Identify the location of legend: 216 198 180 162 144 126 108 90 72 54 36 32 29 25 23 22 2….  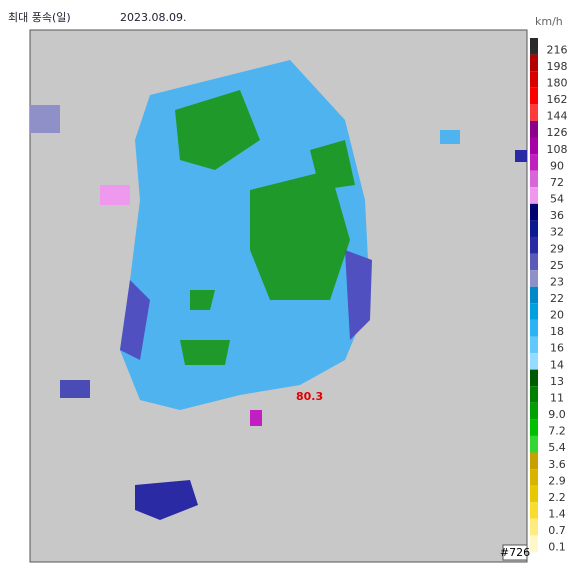
(548, 296).